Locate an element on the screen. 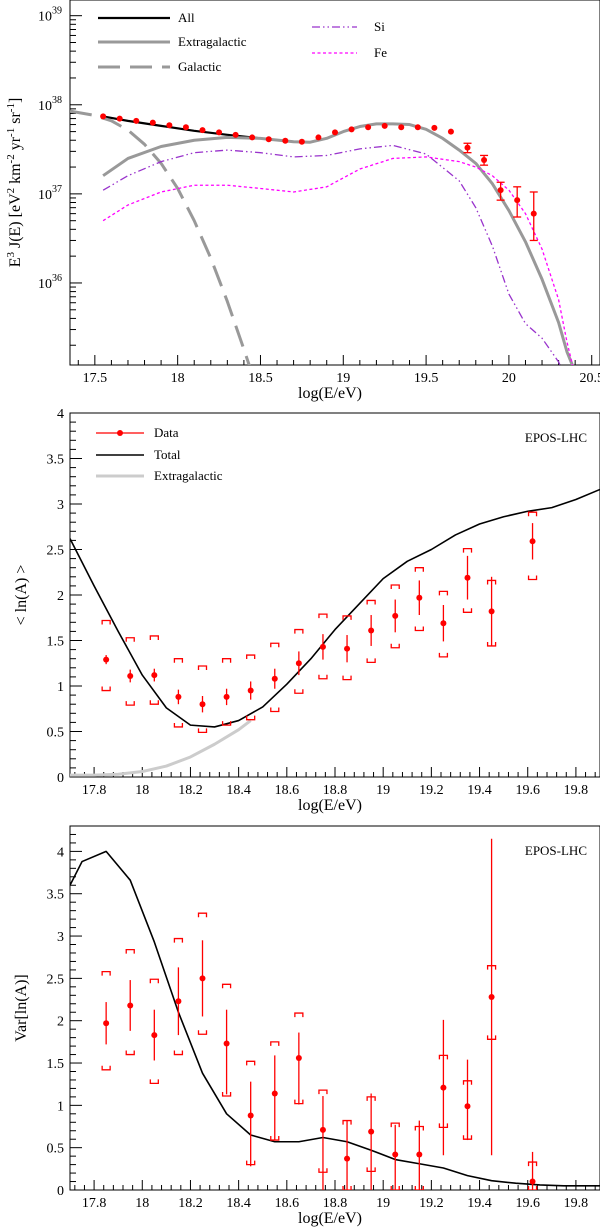  x-tick-label: 17.8 is located at coordinates (94, 790).